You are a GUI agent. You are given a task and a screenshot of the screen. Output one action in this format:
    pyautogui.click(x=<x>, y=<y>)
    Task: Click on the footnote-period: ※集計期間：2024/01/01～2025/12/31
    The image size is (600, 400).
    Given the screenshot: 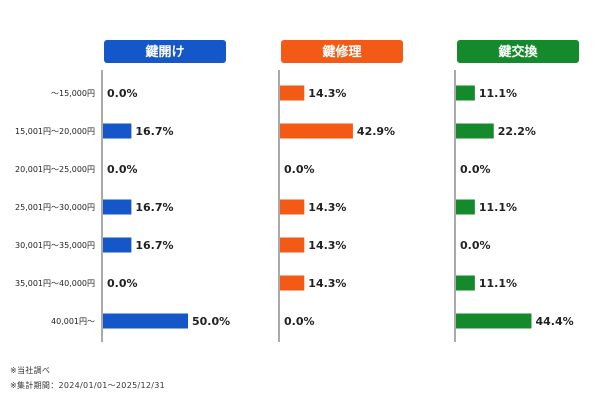 What is the action you would take?
    pyautogui.click(x=88, y=385)
    